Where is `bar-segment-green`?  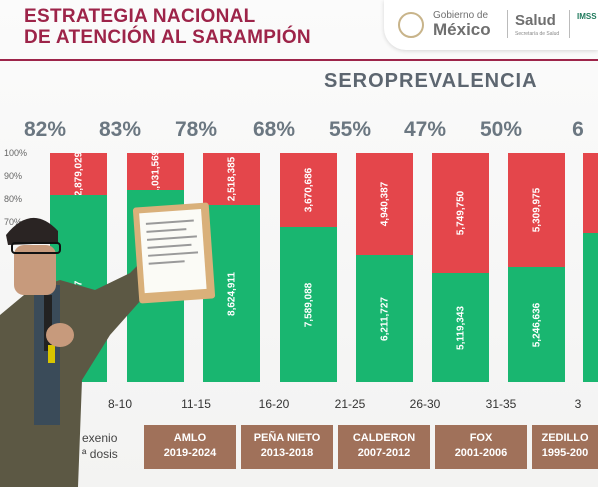 bar-segment-green is located at coordinates (590, 307).